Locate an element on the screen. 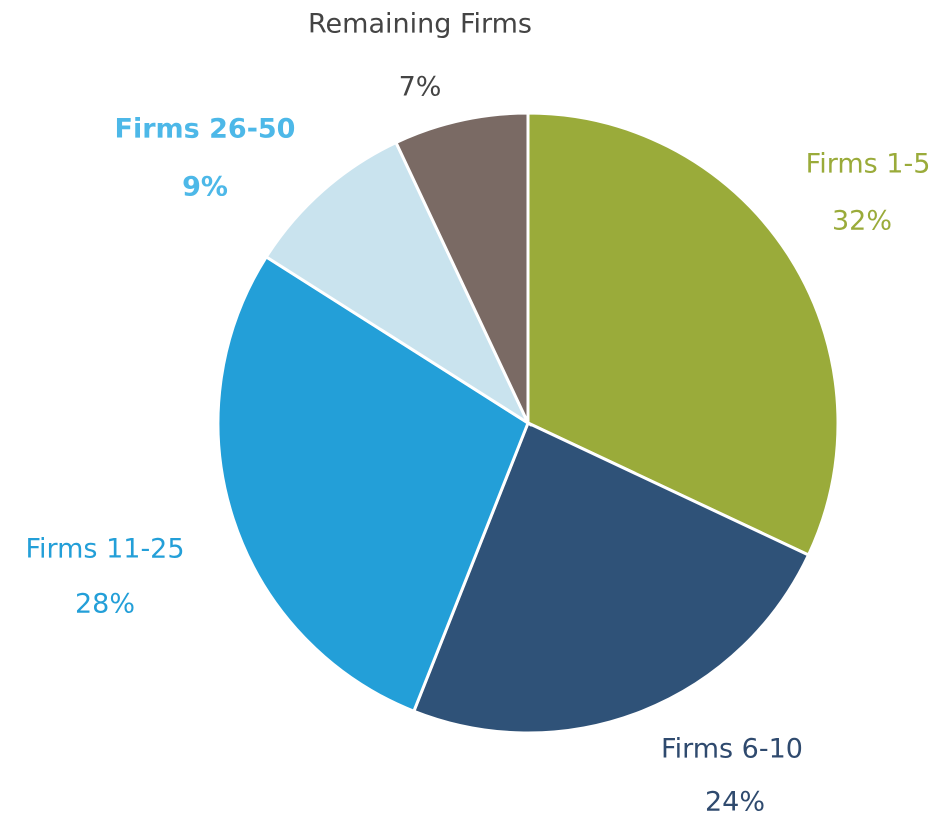  value-label: 24% is located at coordinates (735, 802).